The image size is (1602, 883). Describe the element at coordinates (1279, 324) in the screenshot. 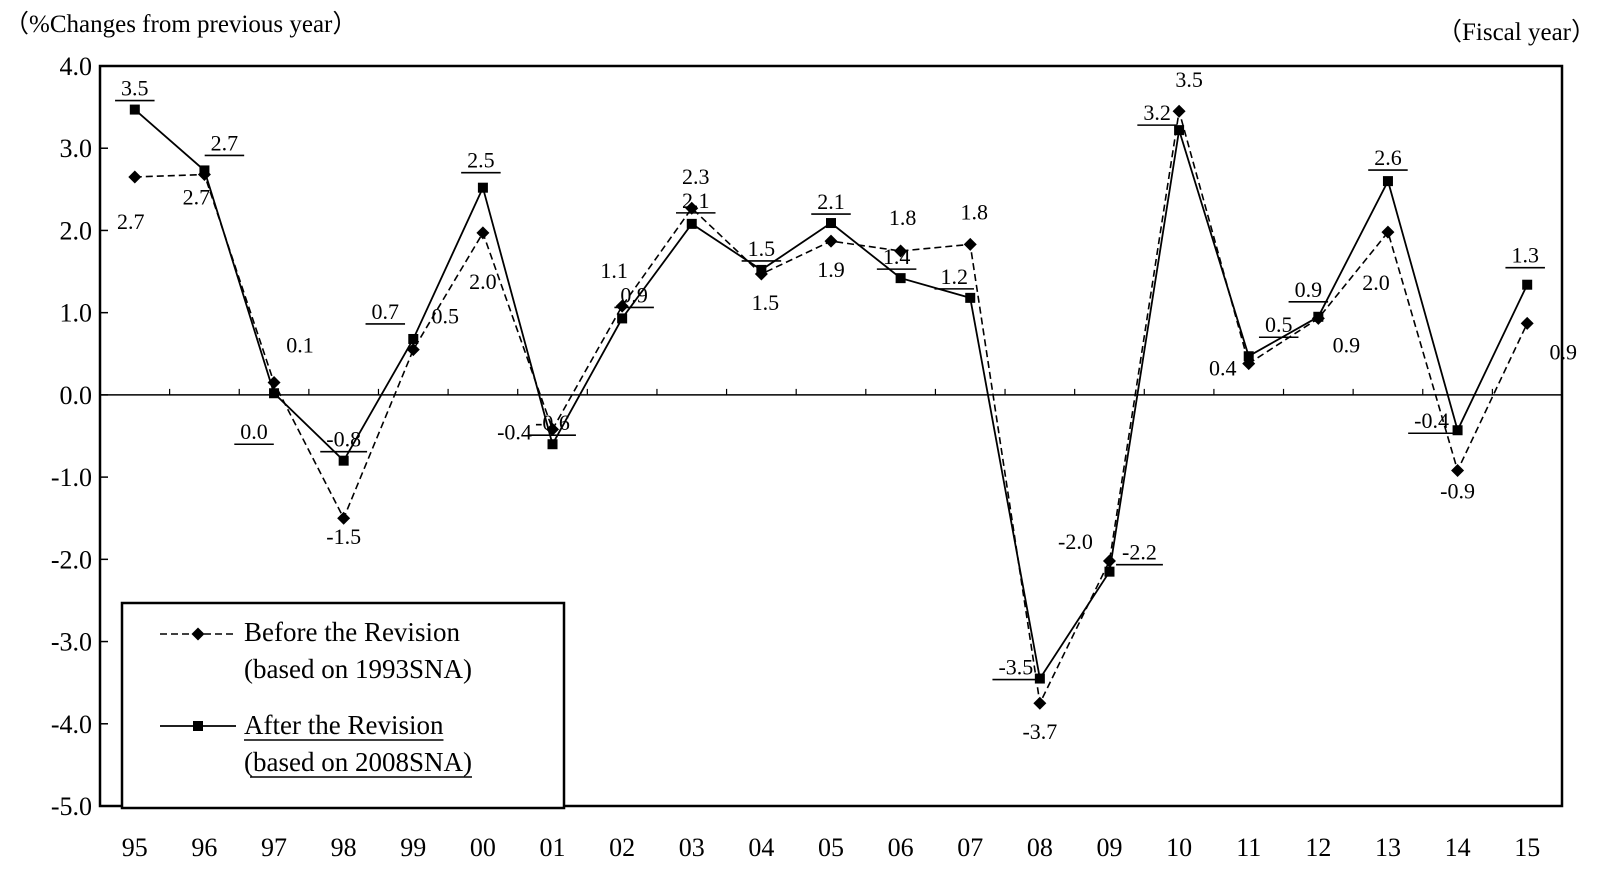

I see `data-label-after: 0.5` at that location.